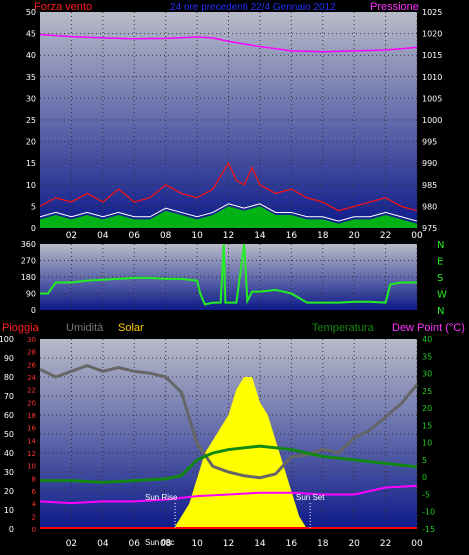 This screenshot has height=555, width=469. Describe the element at coordinates (440, 262) in the screenshot. I see `dir-compass-label: E` at that location.